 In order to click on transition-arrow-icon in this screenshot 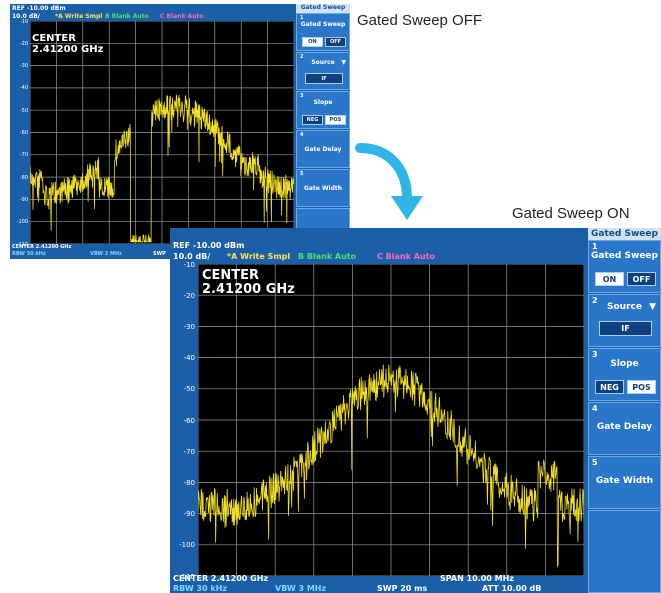, I will do `click(389, 181)`.